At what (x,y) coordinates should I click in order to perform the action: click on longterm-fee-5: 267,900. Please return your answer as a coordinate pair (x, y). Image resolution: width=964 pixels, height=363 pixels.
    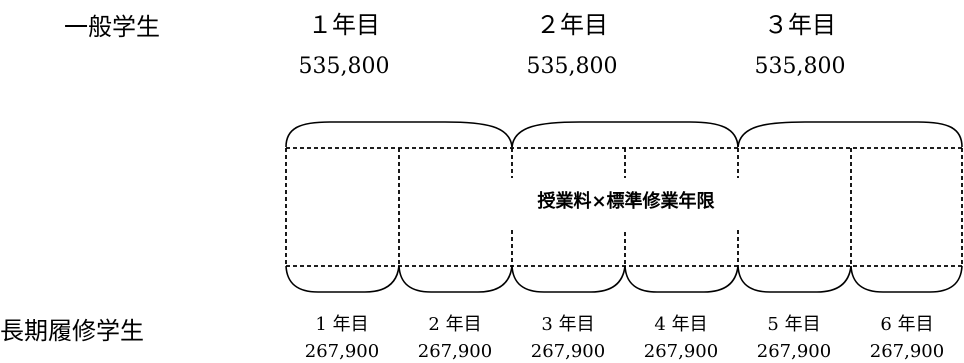
    Looking at the image, I should click on (794, 351).